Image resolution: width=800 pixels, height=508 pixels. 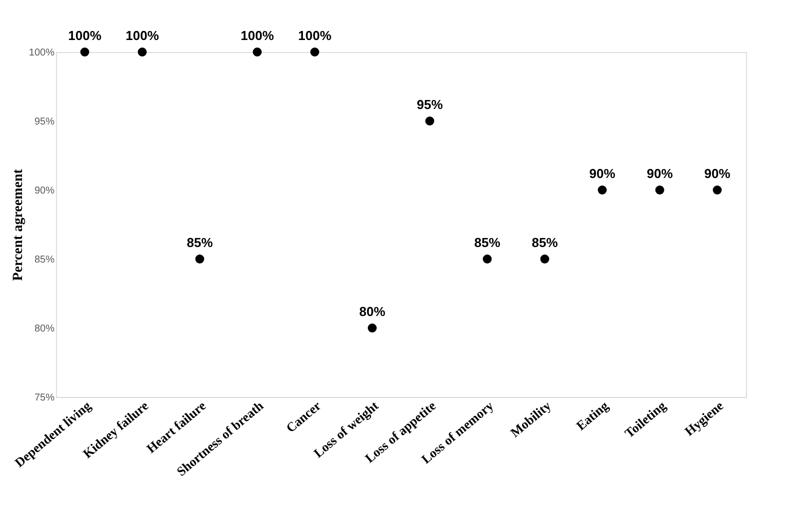 What do you see at coordinates (44, 260) in the screenshot?
I see `y-tick-label: 85%` at bounding box center [44, 260].